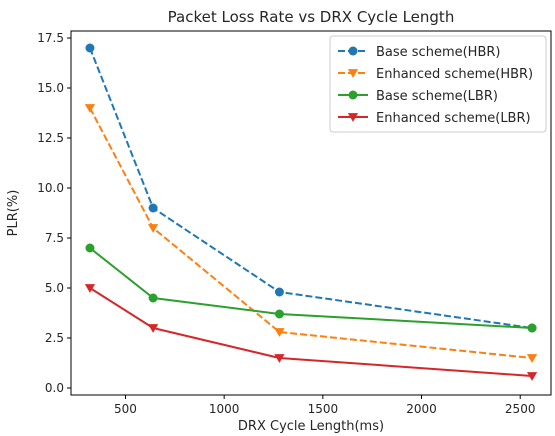  I want to click on y-tick-label: 12.5, so click(50, 138).